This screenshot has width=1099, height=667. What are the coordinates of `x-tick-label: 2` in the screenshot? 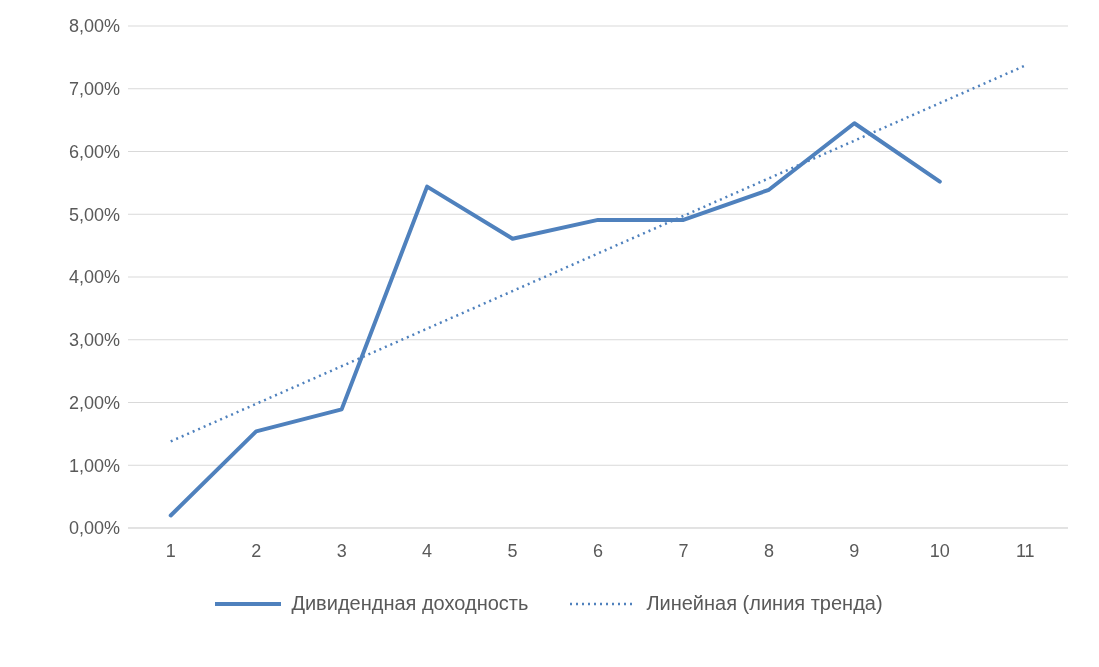 It's located at (256, 550).